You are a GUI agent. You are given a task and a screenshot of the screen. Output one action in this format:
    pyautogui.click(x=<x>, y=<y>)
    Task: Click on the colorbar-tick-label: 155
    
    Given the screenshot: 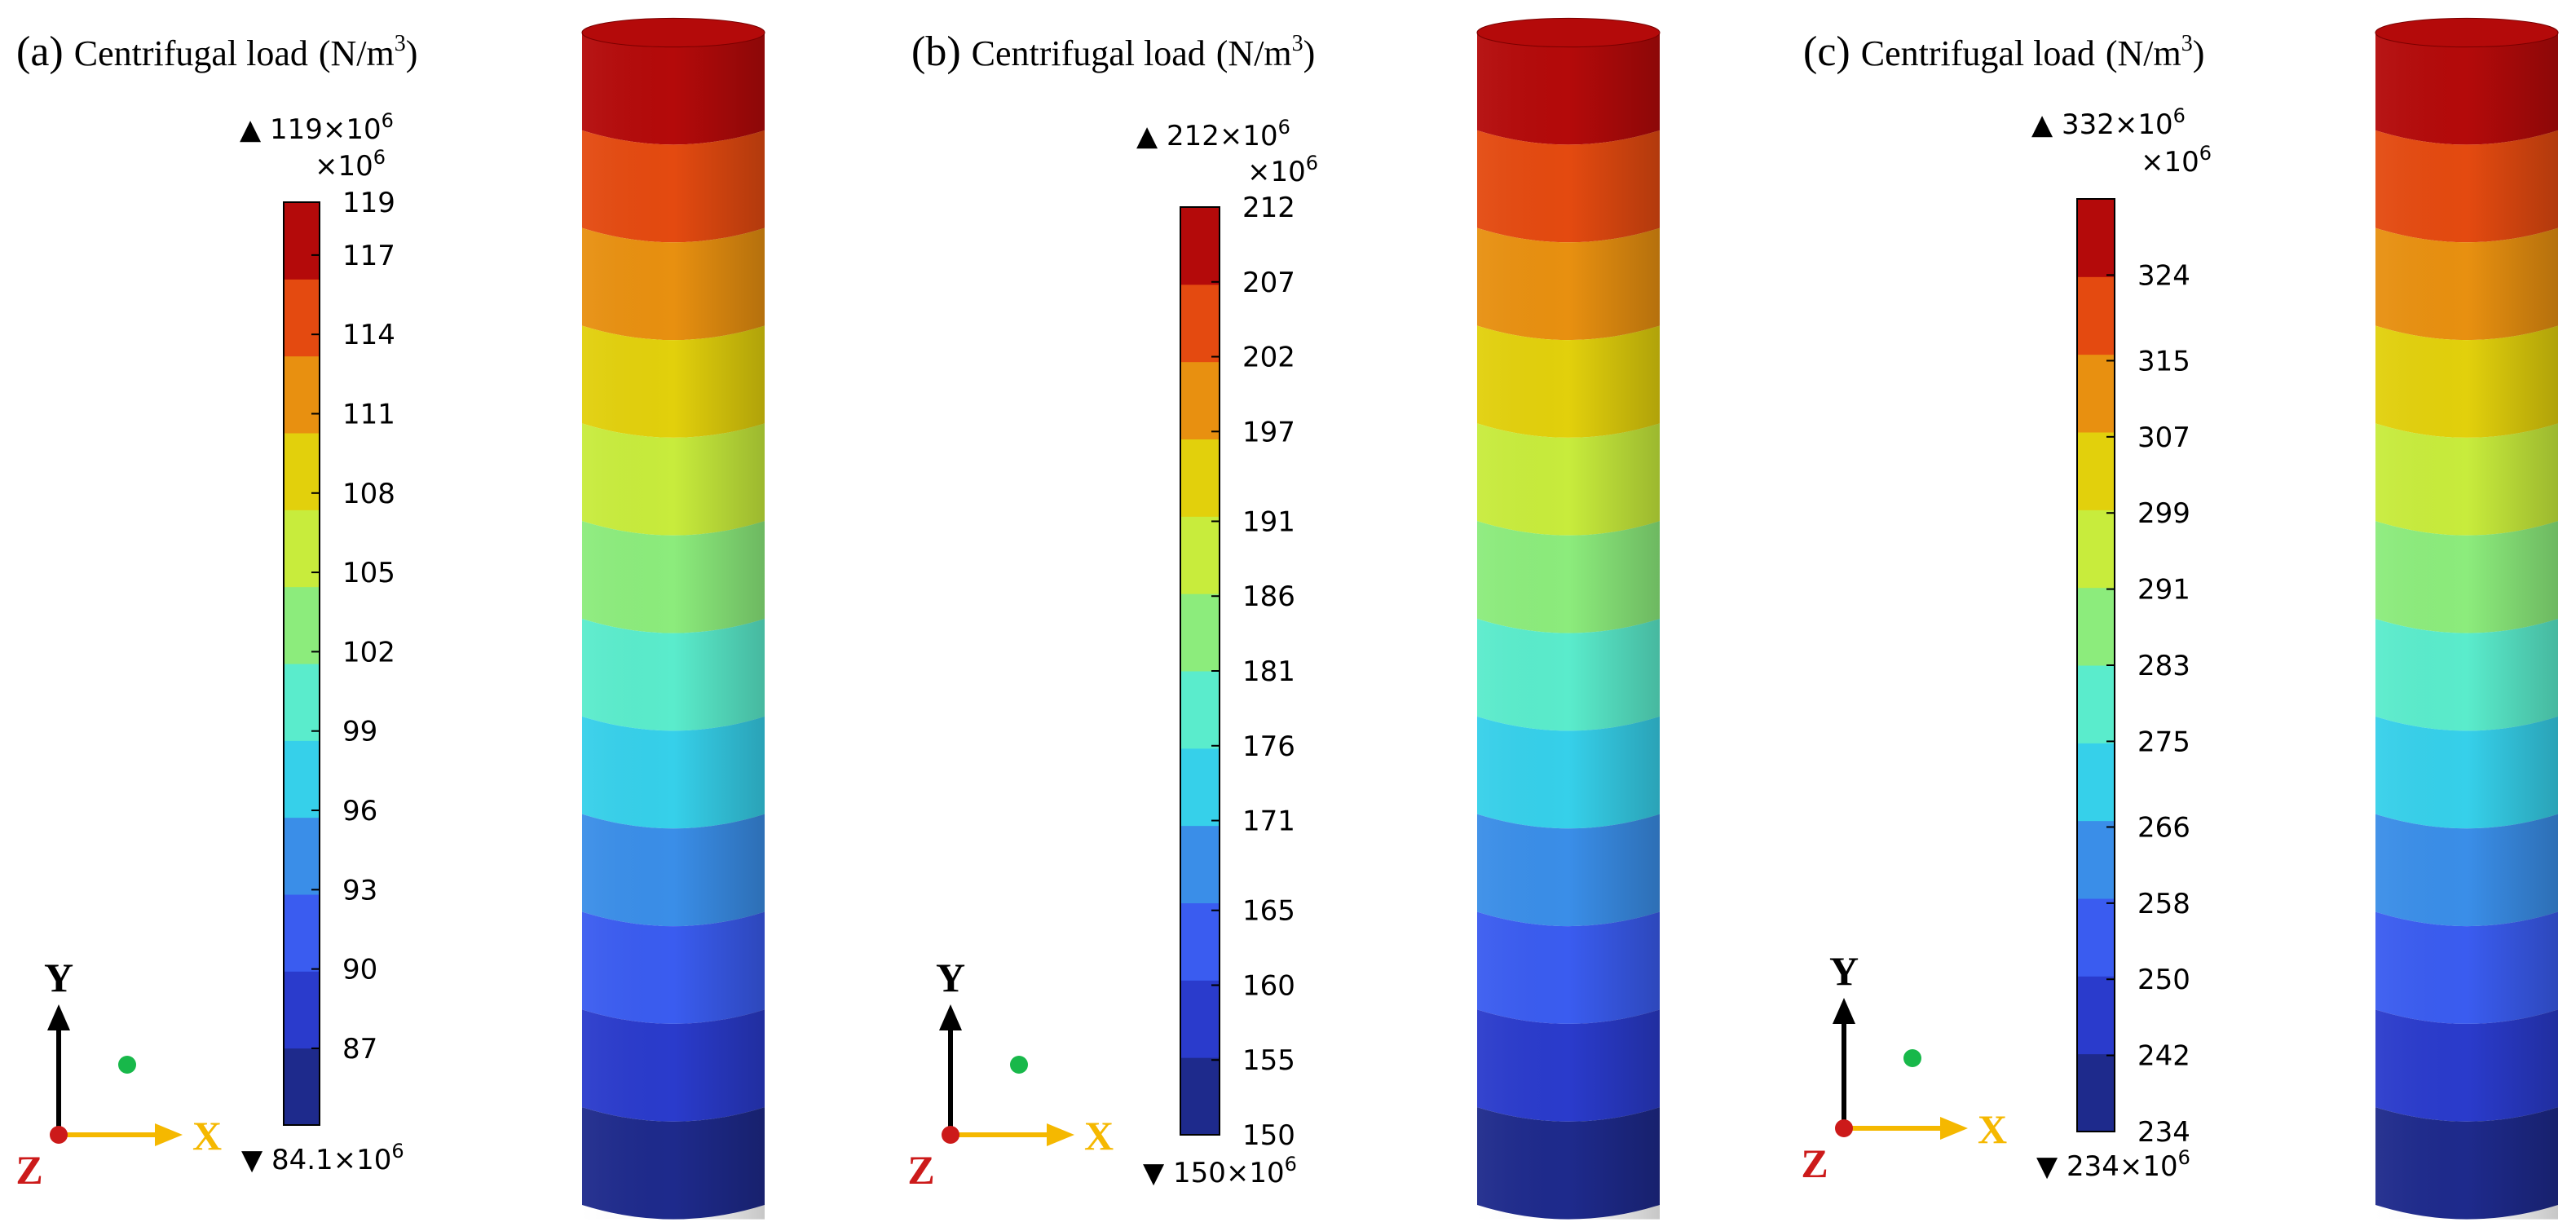 What is the action you would take?
    pyautogui.click(x=1268, y=1060)
    